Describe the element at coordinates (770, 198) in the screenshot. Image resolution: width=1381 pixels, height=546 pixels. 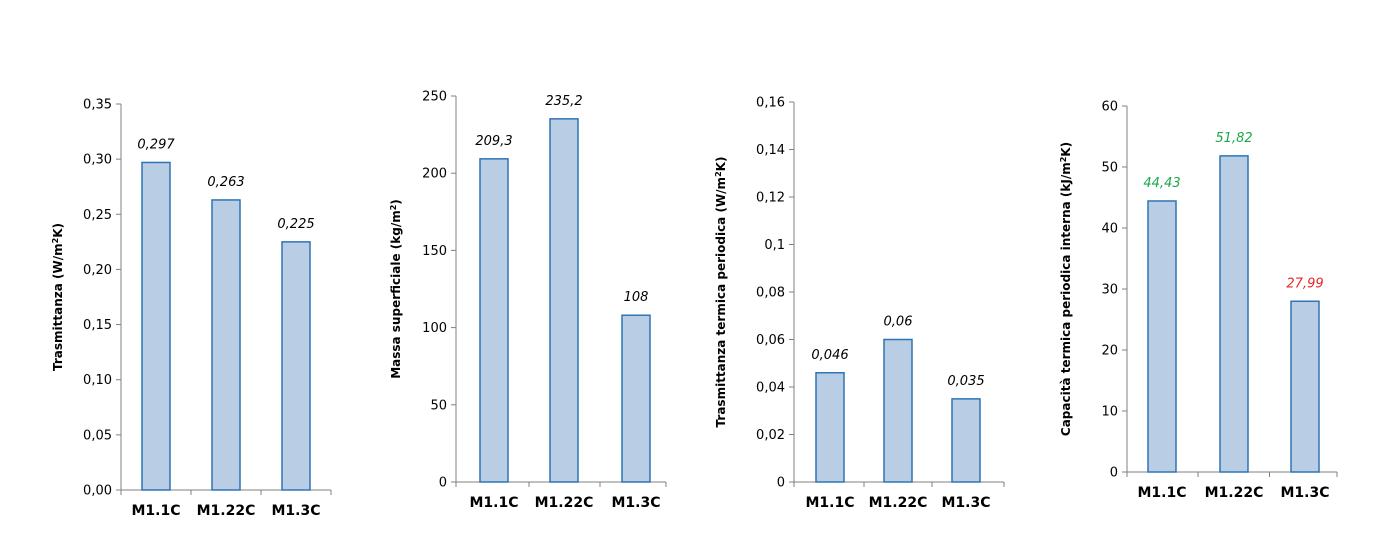
I see `y-tick-label: 0,12` at that location.